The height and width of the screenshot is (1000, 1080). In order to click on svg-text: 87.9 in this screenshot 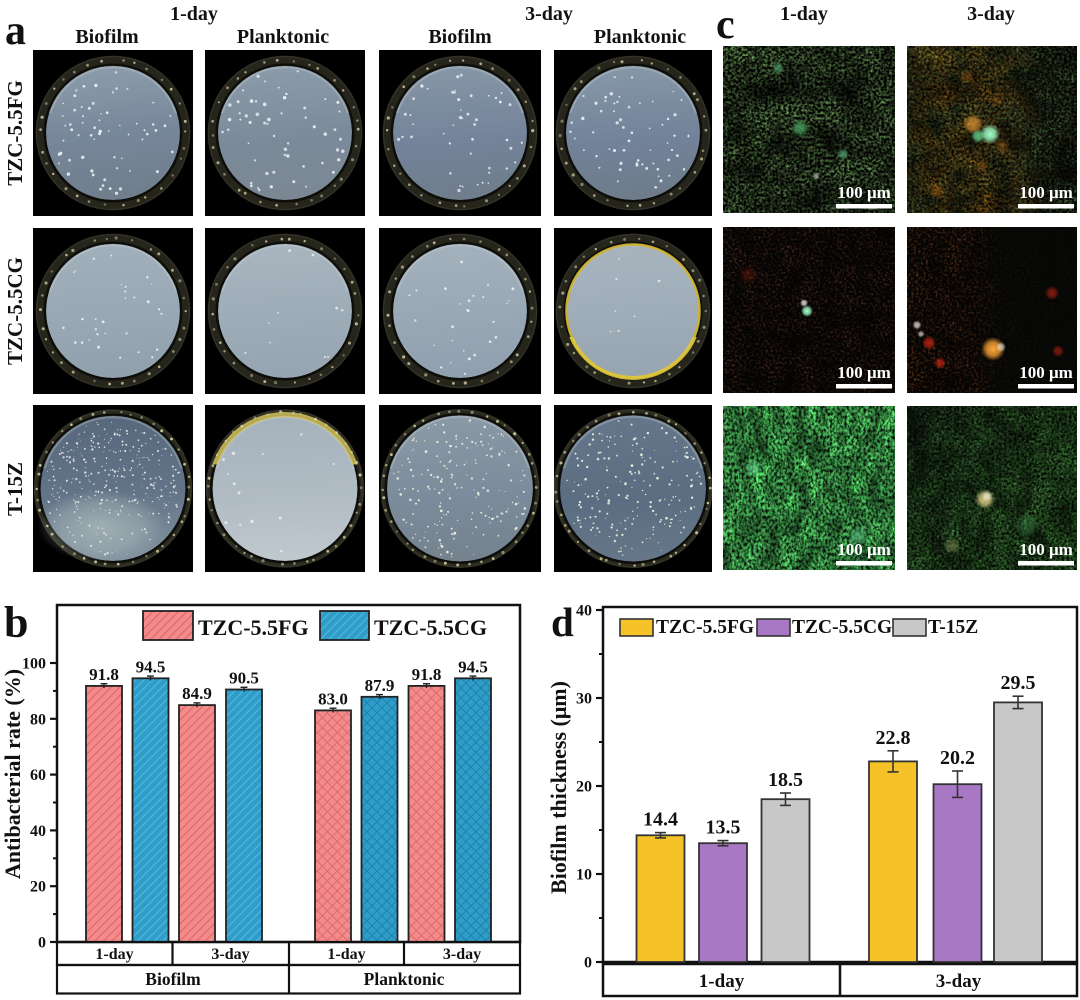, I will do `click(380, 685)`.